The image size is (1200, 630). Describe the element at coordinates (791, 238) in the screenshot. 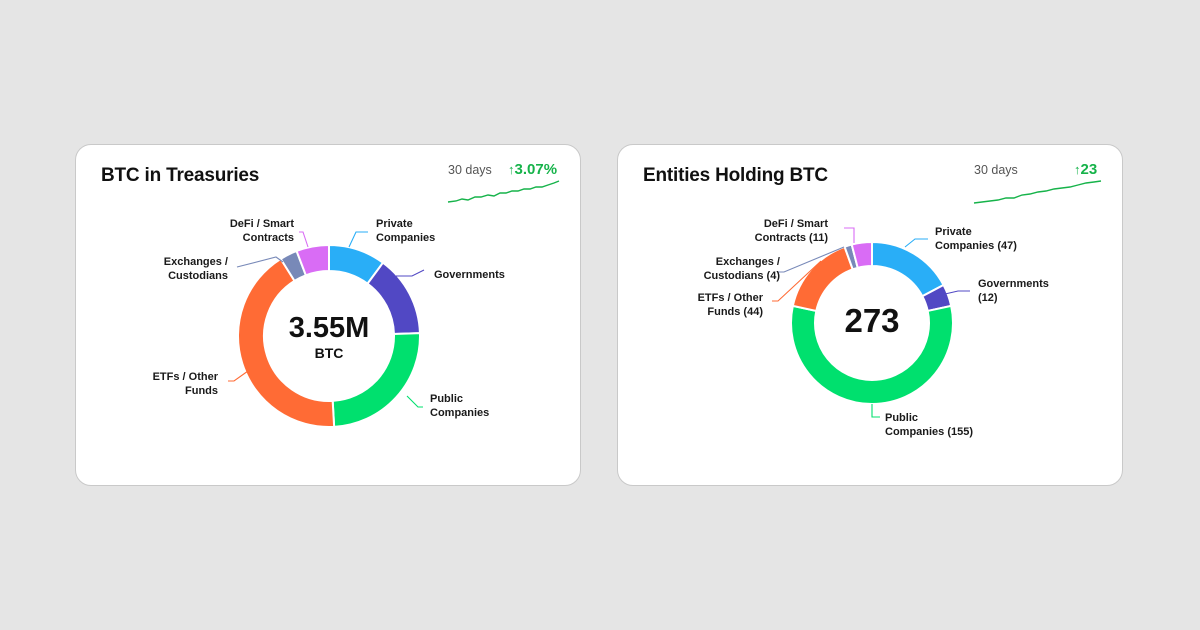

I see `slice-label-line2: Contracts (11)` at that location.